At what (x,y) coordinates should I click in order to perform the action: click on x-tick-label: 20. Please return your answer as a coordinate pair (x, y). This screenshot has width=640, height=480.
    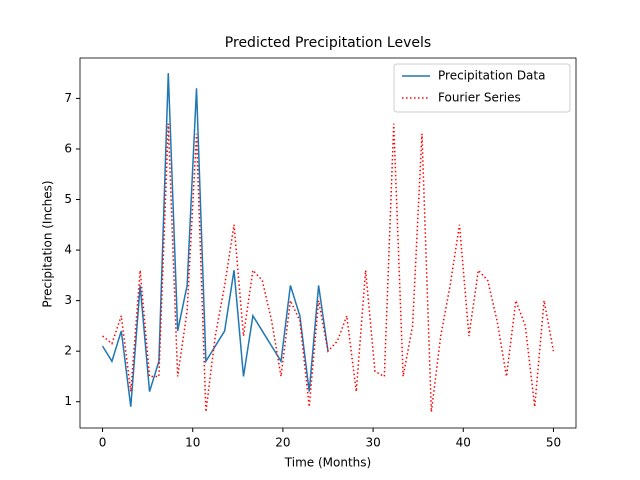
    Looking at the image, I should click on (282, 443).